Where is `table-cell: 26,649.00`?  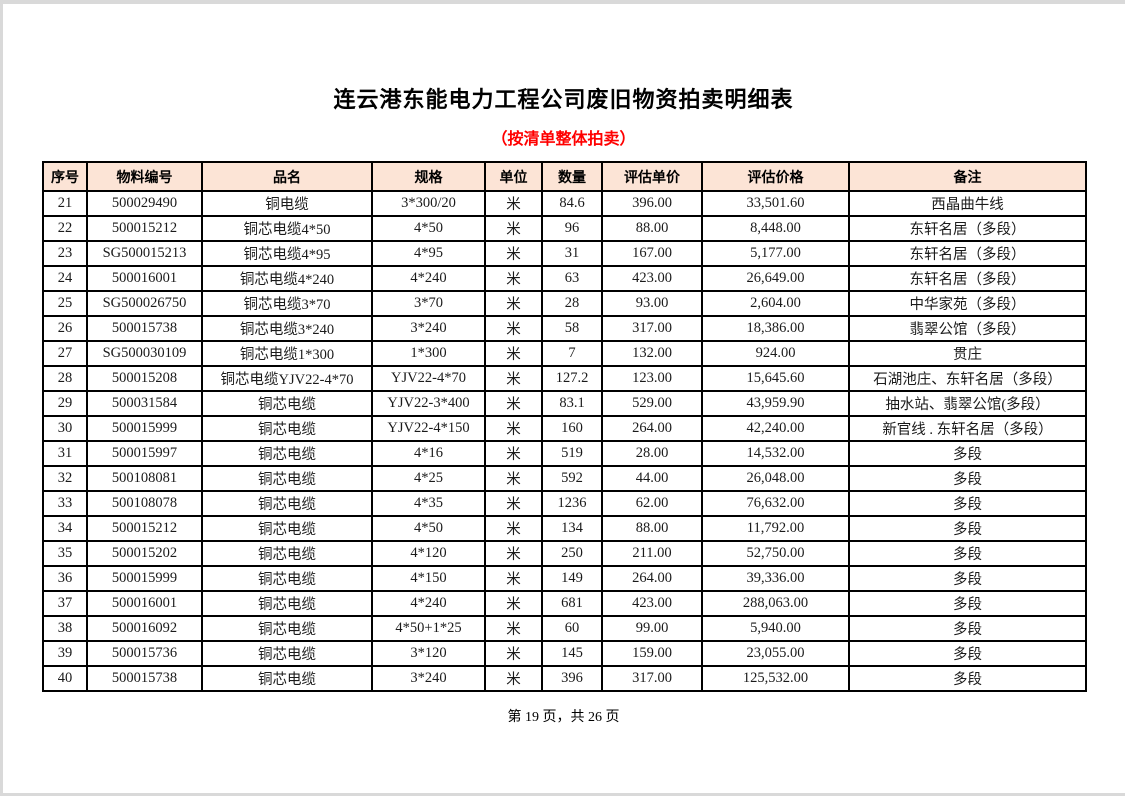 table-cell: 26,649.00 is located at coordinates (775, 278).